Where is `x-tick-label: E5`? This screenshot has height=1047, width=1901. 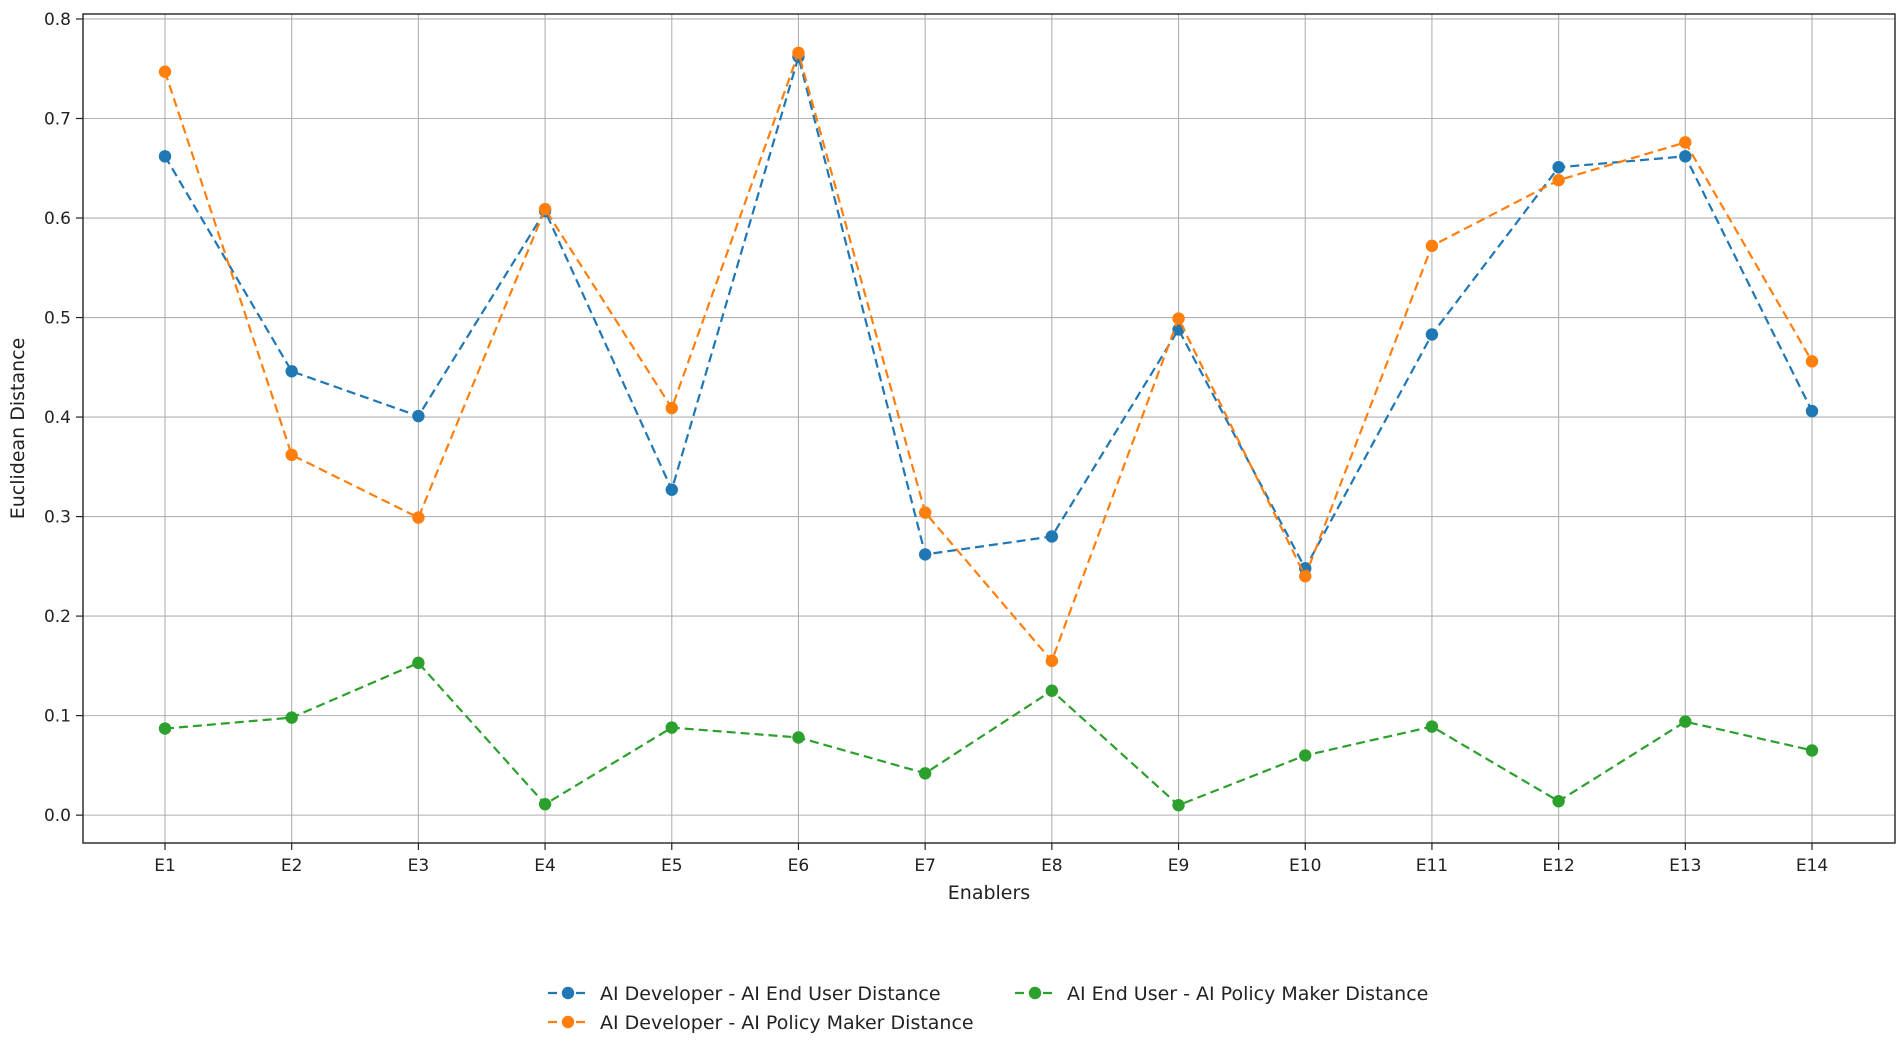
x-tick-label: E5 is located at coordinates (672, 866).